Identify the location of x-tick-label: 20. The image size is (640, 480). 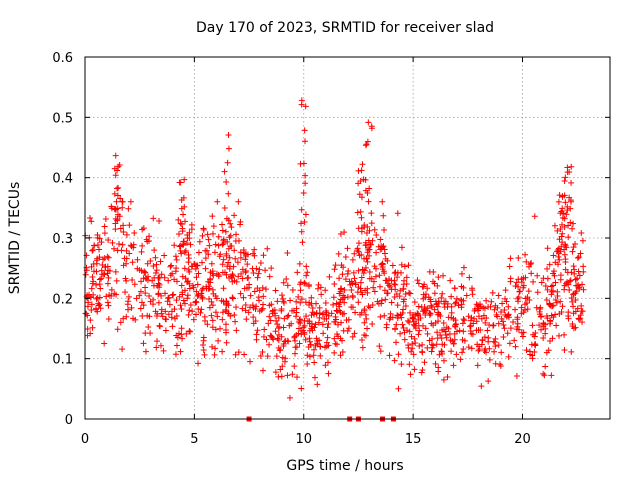
(522, 439).